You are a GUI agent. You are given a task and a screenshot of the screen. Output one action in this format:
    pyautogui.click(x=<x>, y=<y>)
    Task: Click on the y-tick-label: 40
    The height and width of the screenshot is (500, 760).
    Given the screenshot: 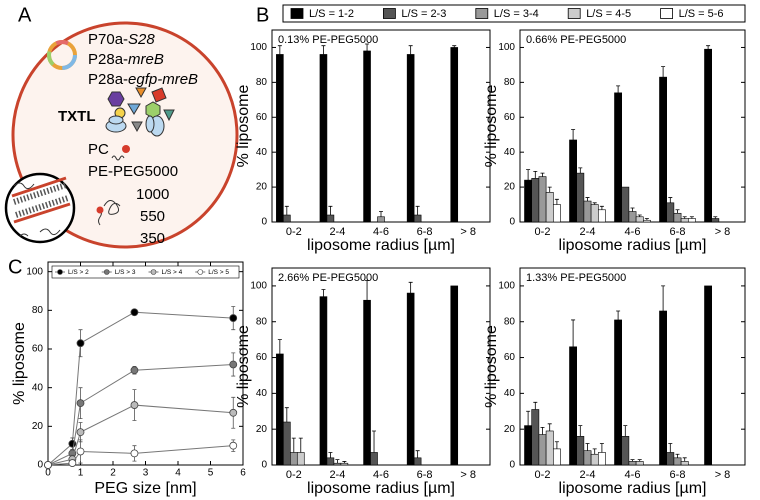 What is the action you would take?
    pyautogui.click(x=38, y=387)
    